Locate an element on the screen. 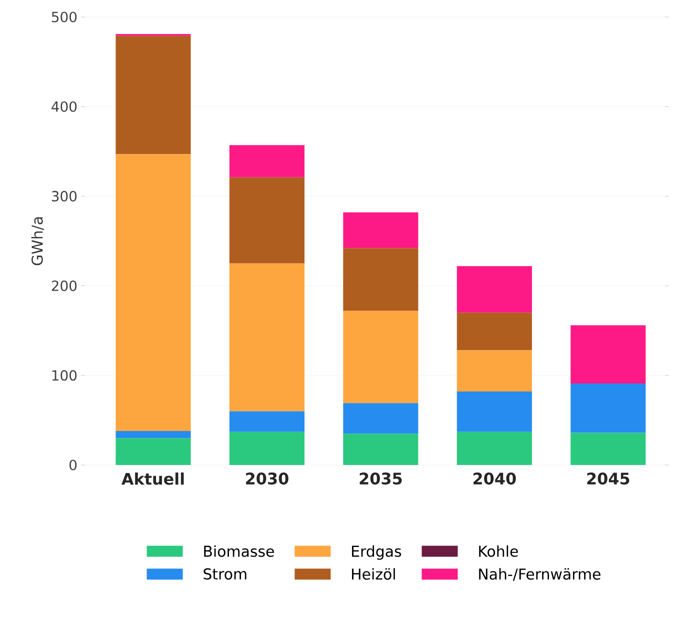 This screenshot has width=675, height=640. x-tick-label: 2040 is located at coordinates (495, 478).